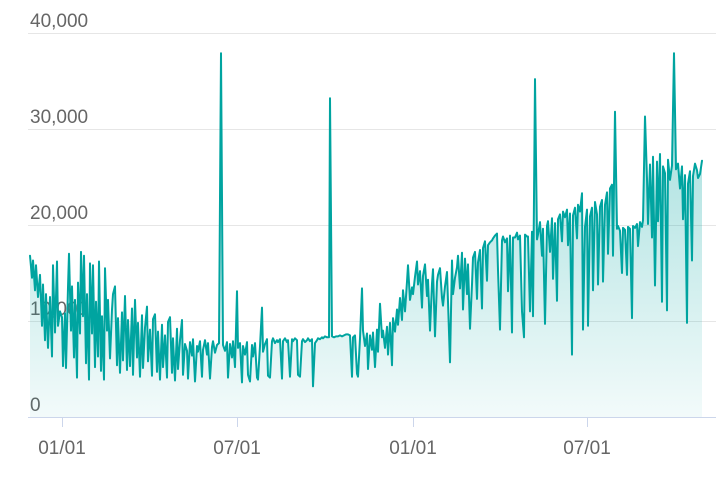  Describe the element at coordinates (59, 21) in the screenshot. I see `y-axis-label: 40,000` at that location.